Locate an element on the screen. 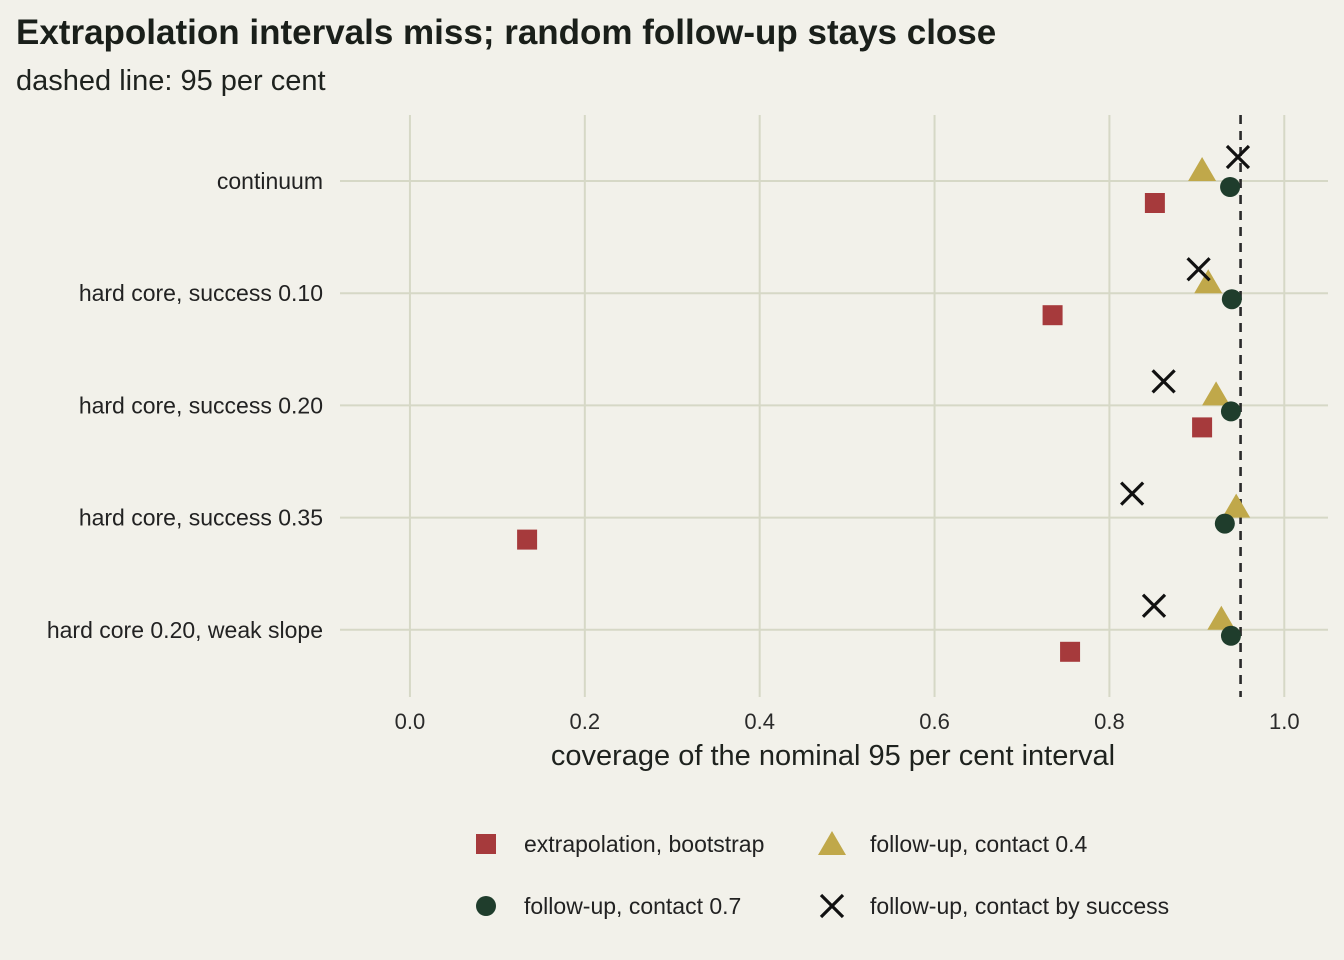 This screenshot has height=960, width=1344. x-tick-label: 0.2 is located at coordinates (585, 721).